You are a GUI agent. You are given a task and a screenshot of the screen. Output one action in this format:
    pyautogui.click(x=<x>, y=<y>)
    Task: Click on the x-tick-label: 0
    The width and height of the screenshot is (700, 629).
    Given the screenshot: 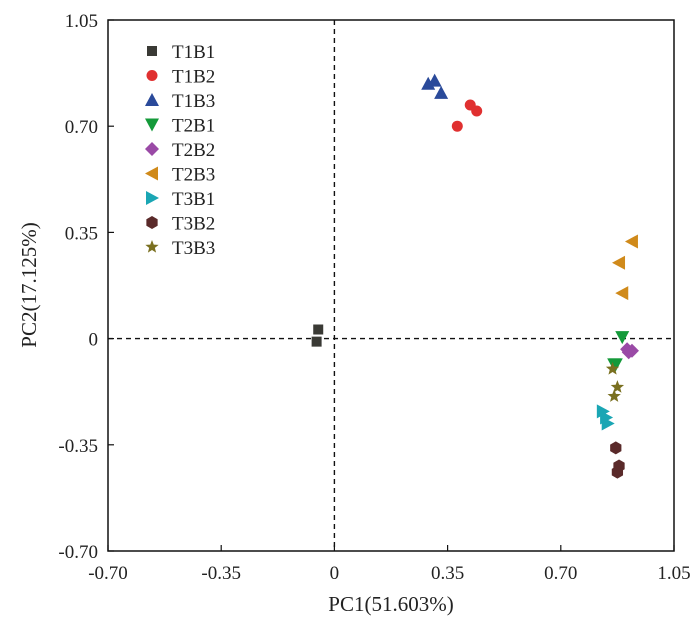 What is the action you would take?
    pyautogui.click(x=335, y=573)
    